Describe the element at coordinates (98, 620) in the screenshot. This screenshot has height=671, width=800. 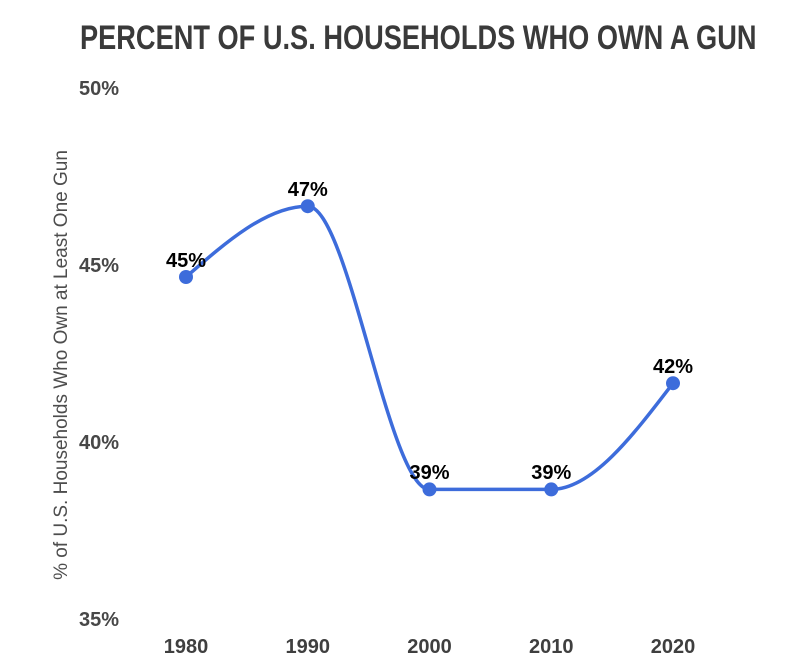
I see `y-tick-label-35: 35%` at that location.